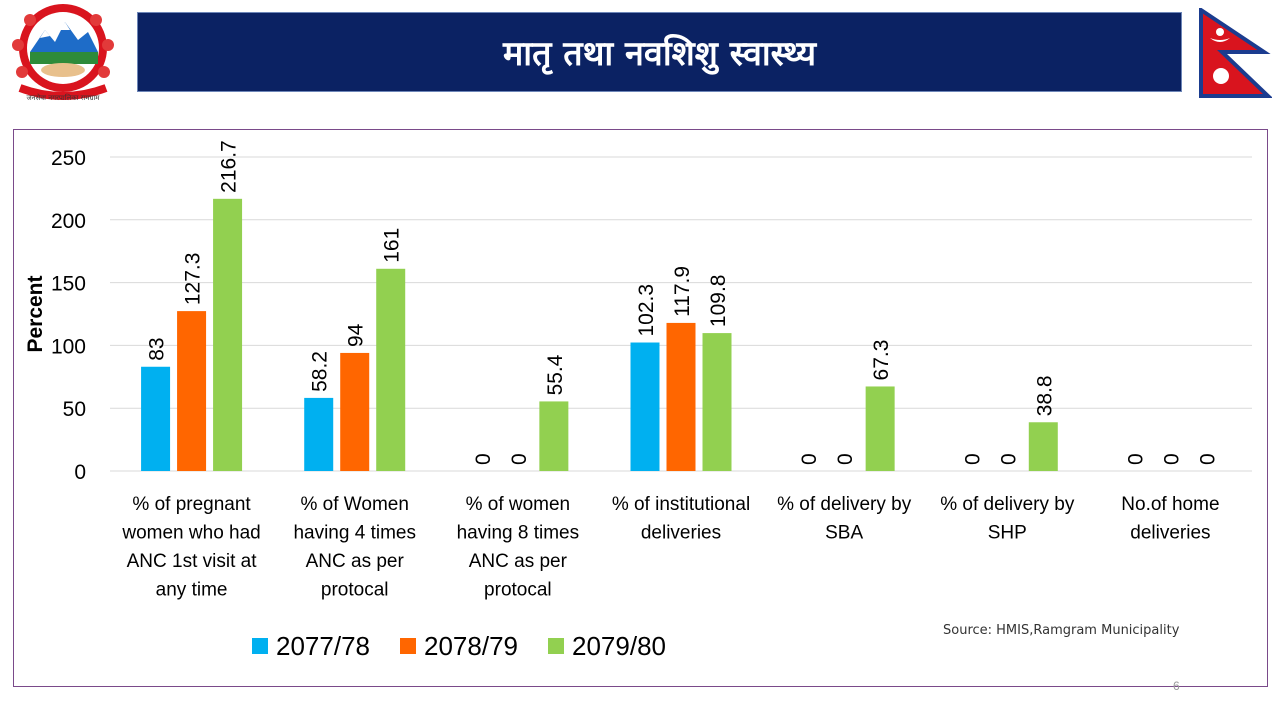 The image size is (1280, 720). I want to click on data-label: 109.8, so click(718, 301).